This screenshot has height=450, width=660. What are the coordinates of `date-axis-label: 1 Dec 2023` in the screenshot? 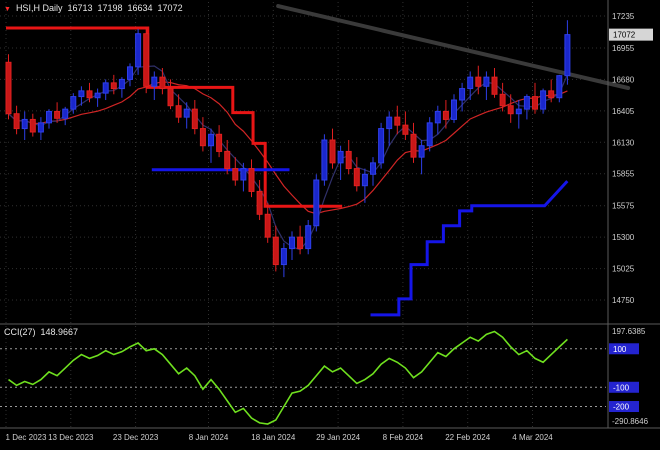 It's located at (26, 437).